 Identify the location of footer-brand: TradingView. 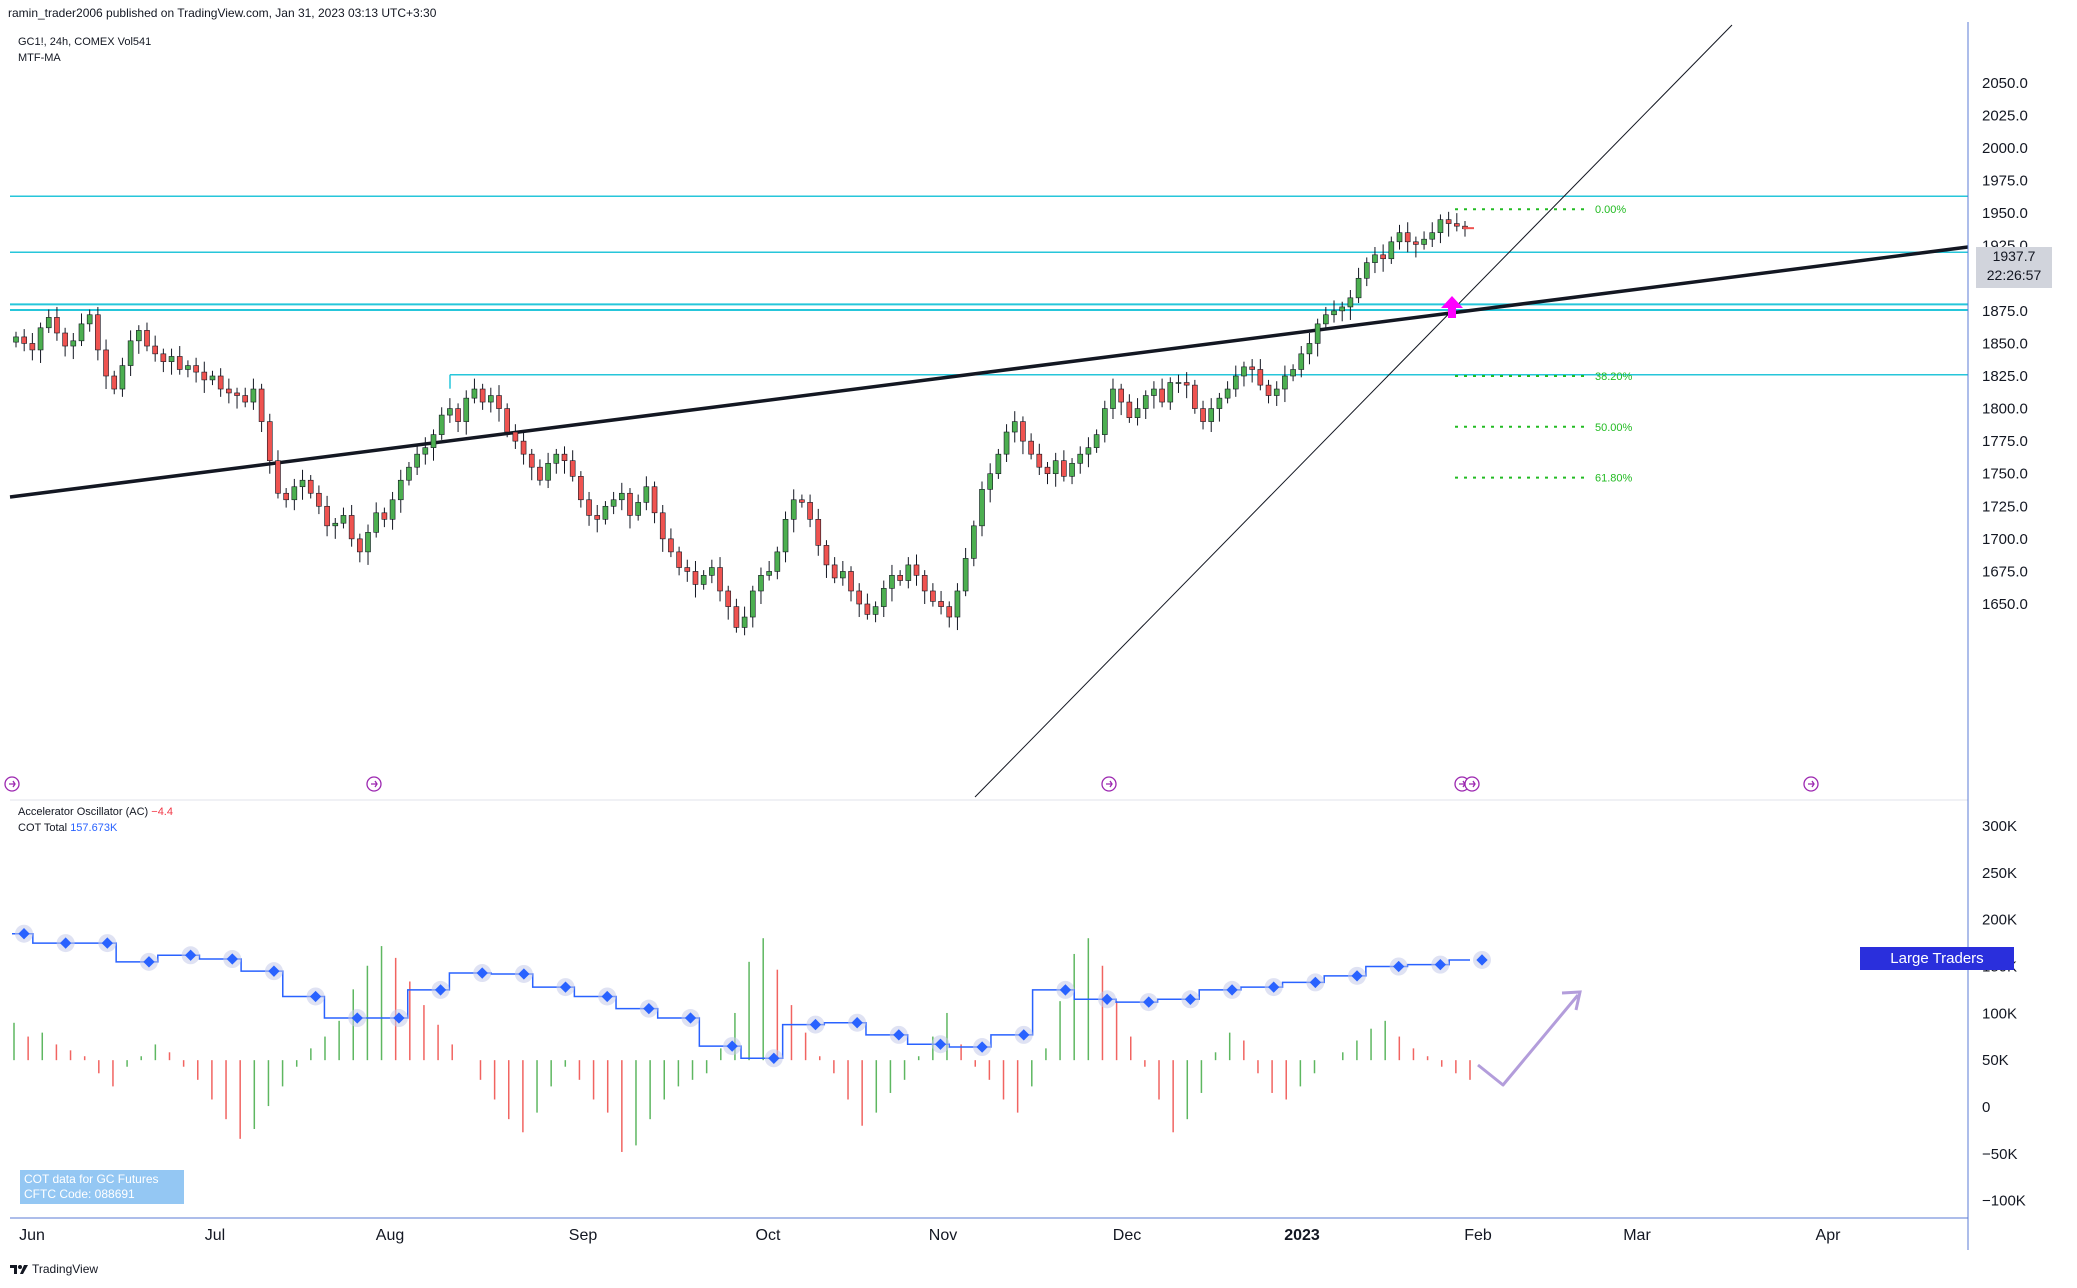
(65, 1269).